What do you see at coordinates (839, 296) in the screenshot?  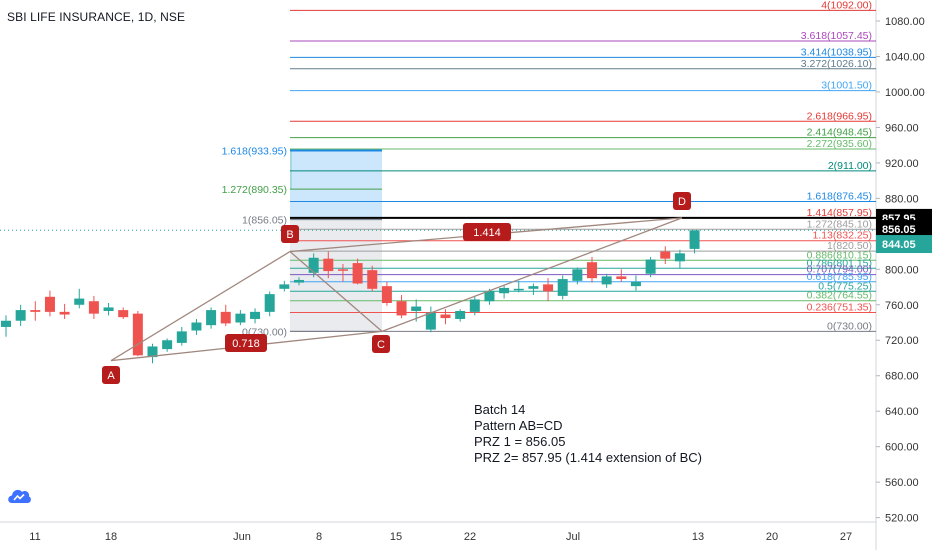 I see `fib-level-label: 0.382(764.55)` at bounding box center [839, 296].